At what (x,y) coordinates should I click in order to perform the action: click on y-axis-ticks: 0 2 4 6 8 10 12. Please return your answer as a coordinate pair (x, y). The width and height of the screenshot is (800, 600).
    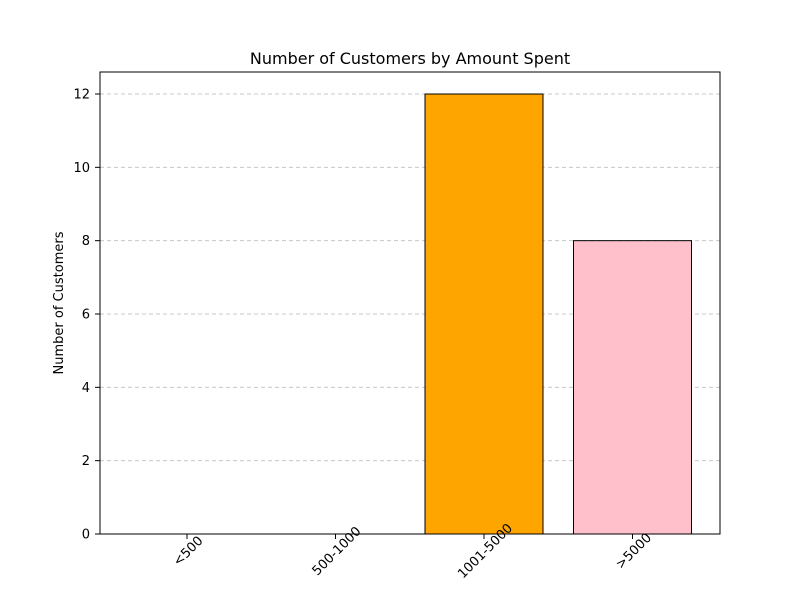
    Looking at the image, I should click on (86, 315).